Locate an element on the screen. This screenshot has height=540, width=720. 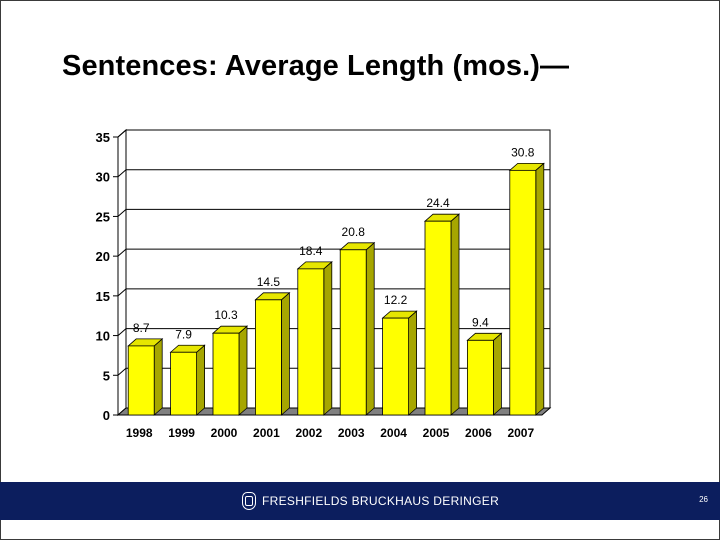
data-label: 14.5 is located at coordinates (269, 282).